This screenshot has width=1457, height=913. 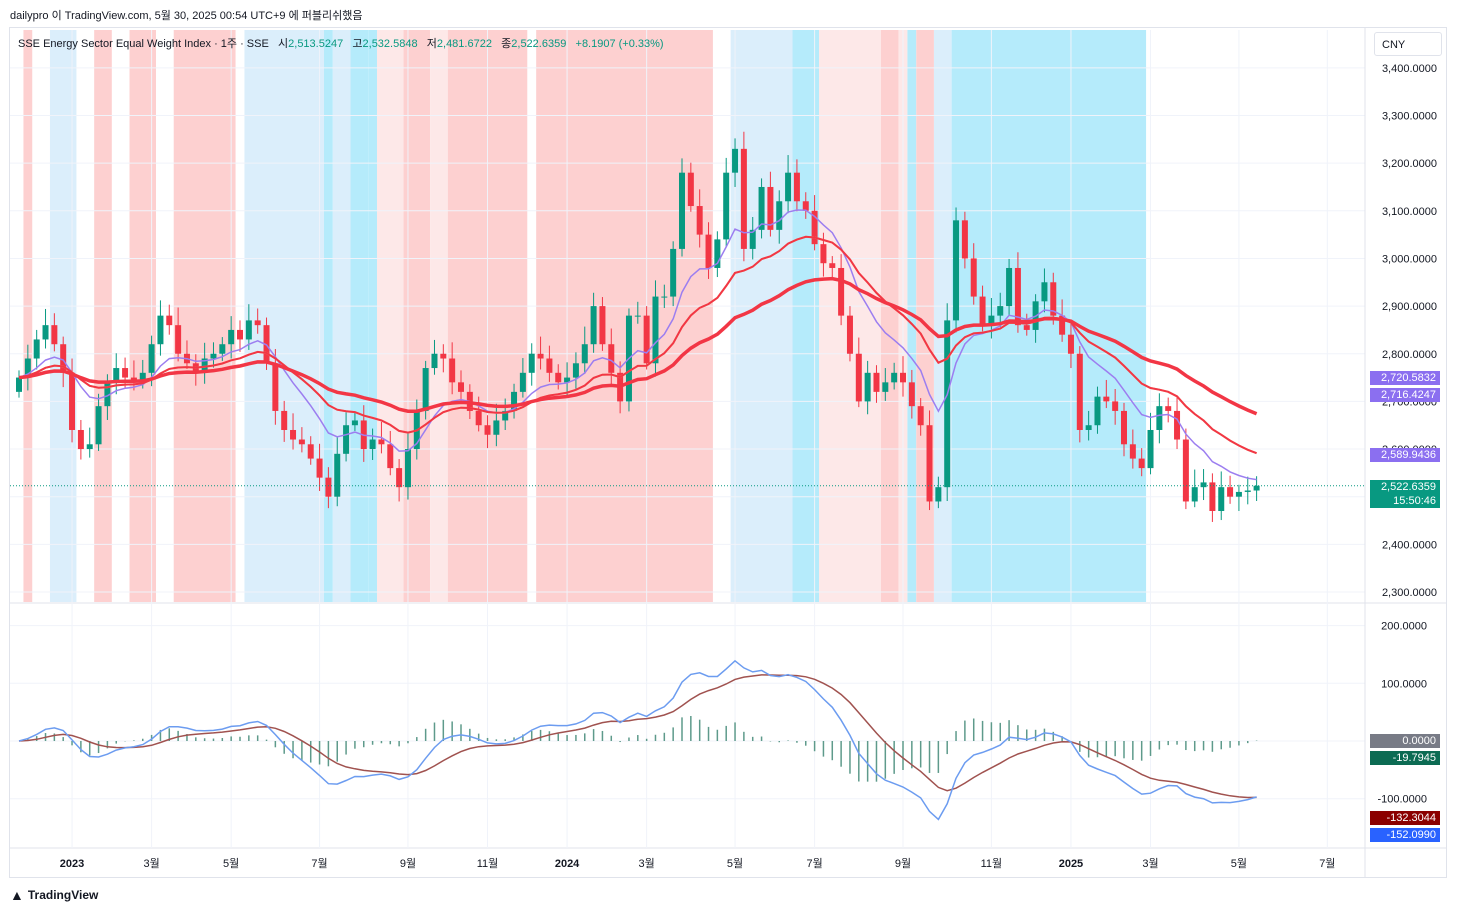 What do you see at coordinates (1405, 818) in the screenshot?
I see `signal-tag: -132.3044` at bounding box center [1405, 818].